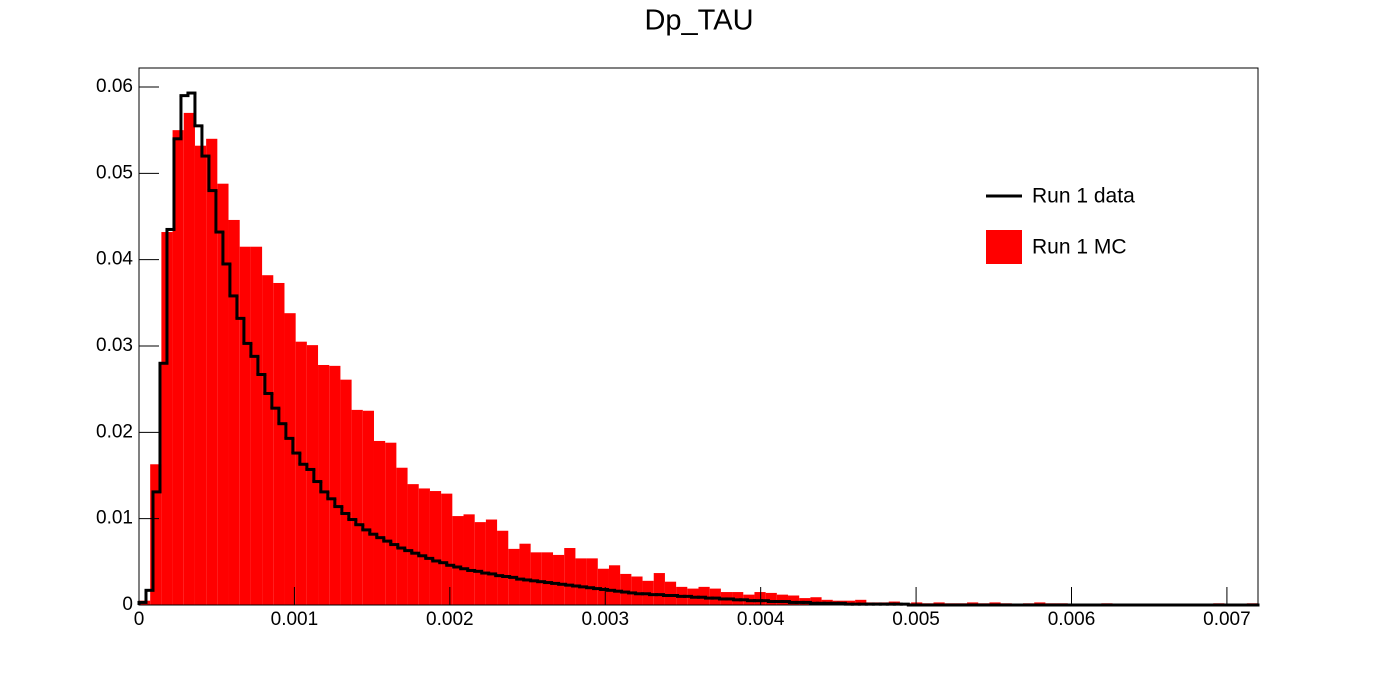 The height and width of the screenshot is (673, 1398). What do you see at coordinates (698, 21) in the screenshot?
I see `chart-title: Dp_TAU` at bounding box center [698, 21].